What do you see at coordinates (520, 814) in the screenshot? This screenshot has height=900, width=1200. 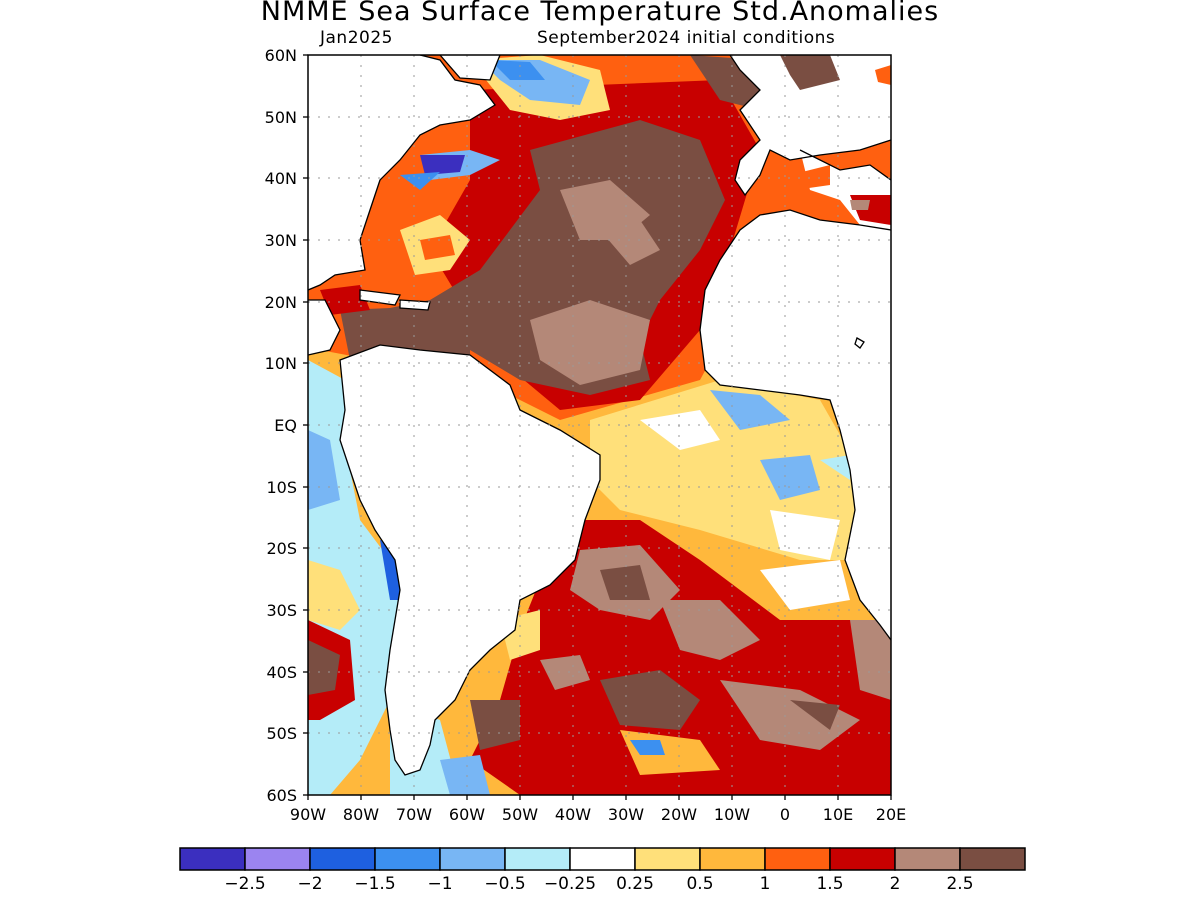 I see `lon-label: 50W` at bounding box center [520, 814].